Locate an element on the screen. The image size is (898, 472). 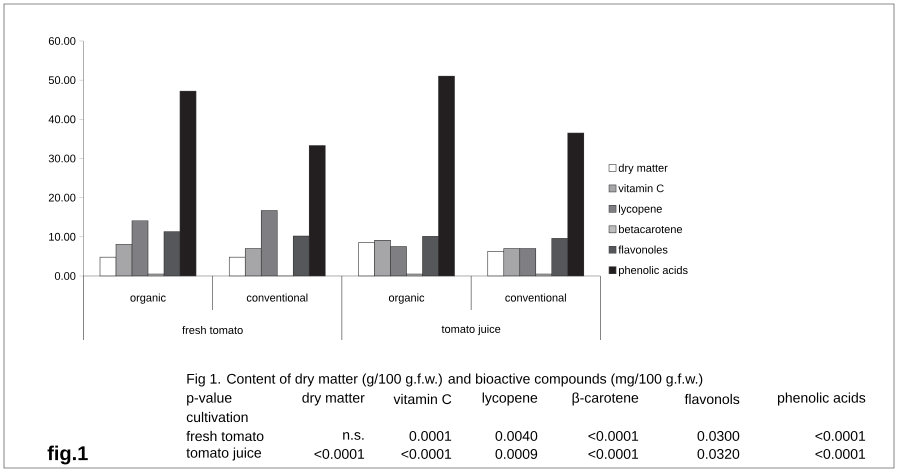
caption: Fig 1. Content of dry matter (g/100 g.f.w.) and bioactive compounds (mg/100 g.f.w.) is located at coordinates (444, 380).